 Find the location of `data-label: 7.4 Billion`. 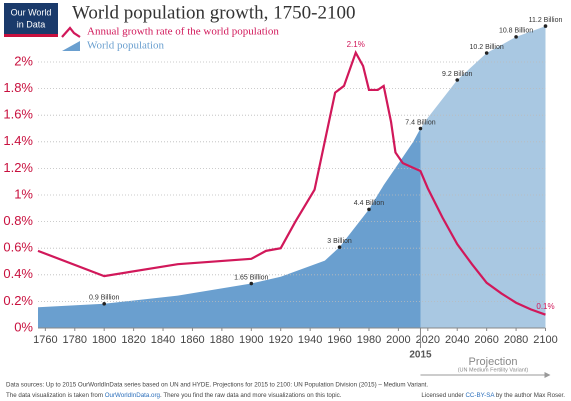

data-label: 7.4 Billion is located at coordinates (420, 122).